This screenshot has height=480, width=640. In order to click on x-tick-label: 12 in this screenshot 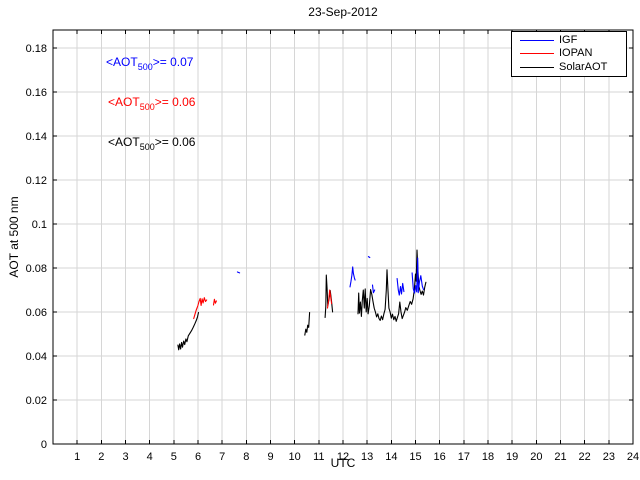, I will do `click(343, 457)`.